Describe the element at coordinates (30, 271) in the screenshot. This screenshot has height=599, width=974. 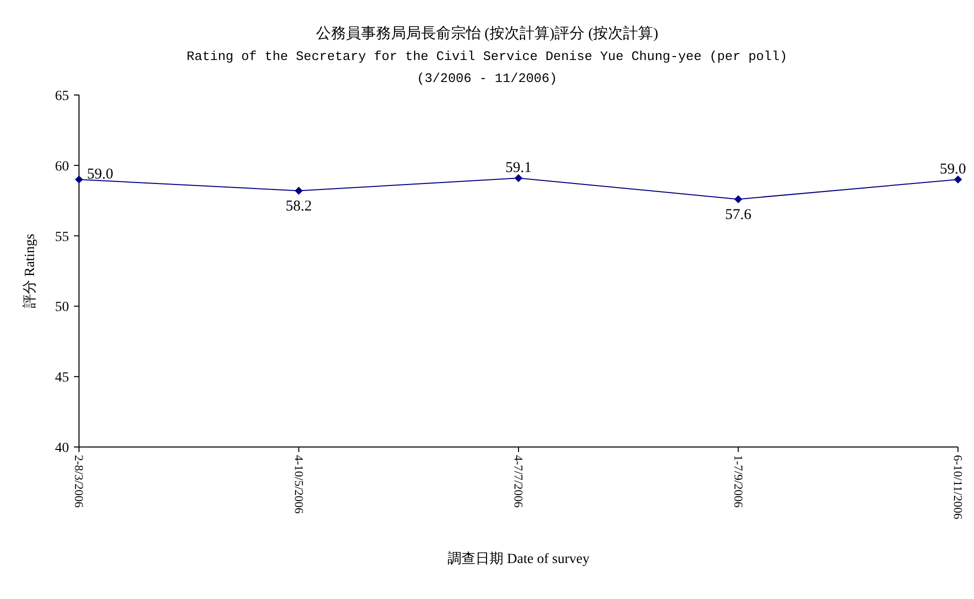
I see `ylabel: 評分 Ratings` at that location.